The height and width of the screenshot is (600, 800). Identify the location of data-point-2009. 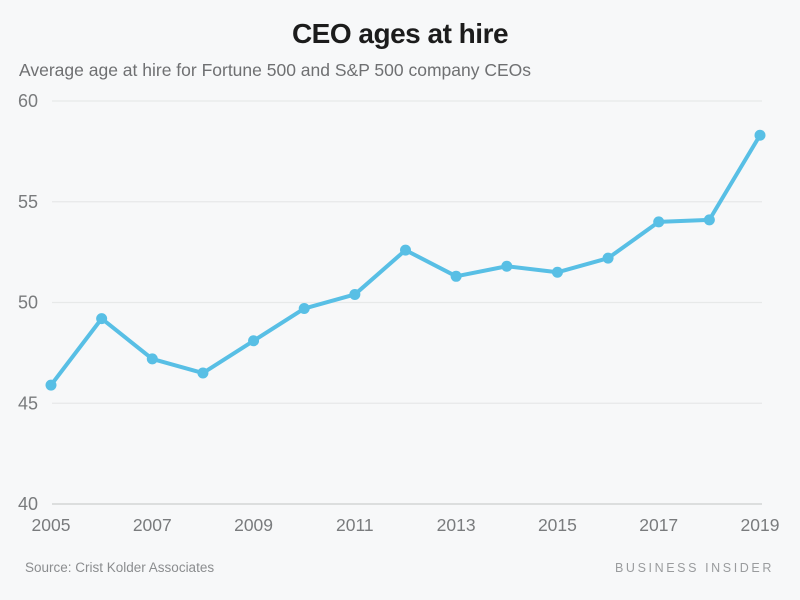
(254, 341).